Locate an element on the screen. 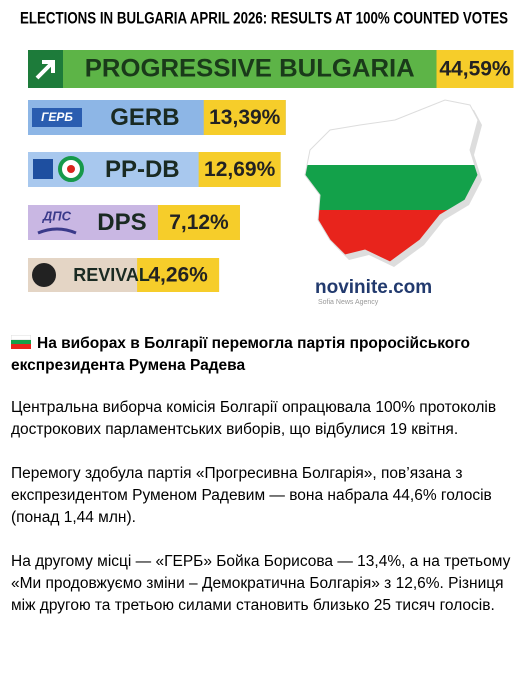 Image resolution: width=531 pixels, height=673 pixels. value-label: 4,26% is located at coordinates (178, 275).